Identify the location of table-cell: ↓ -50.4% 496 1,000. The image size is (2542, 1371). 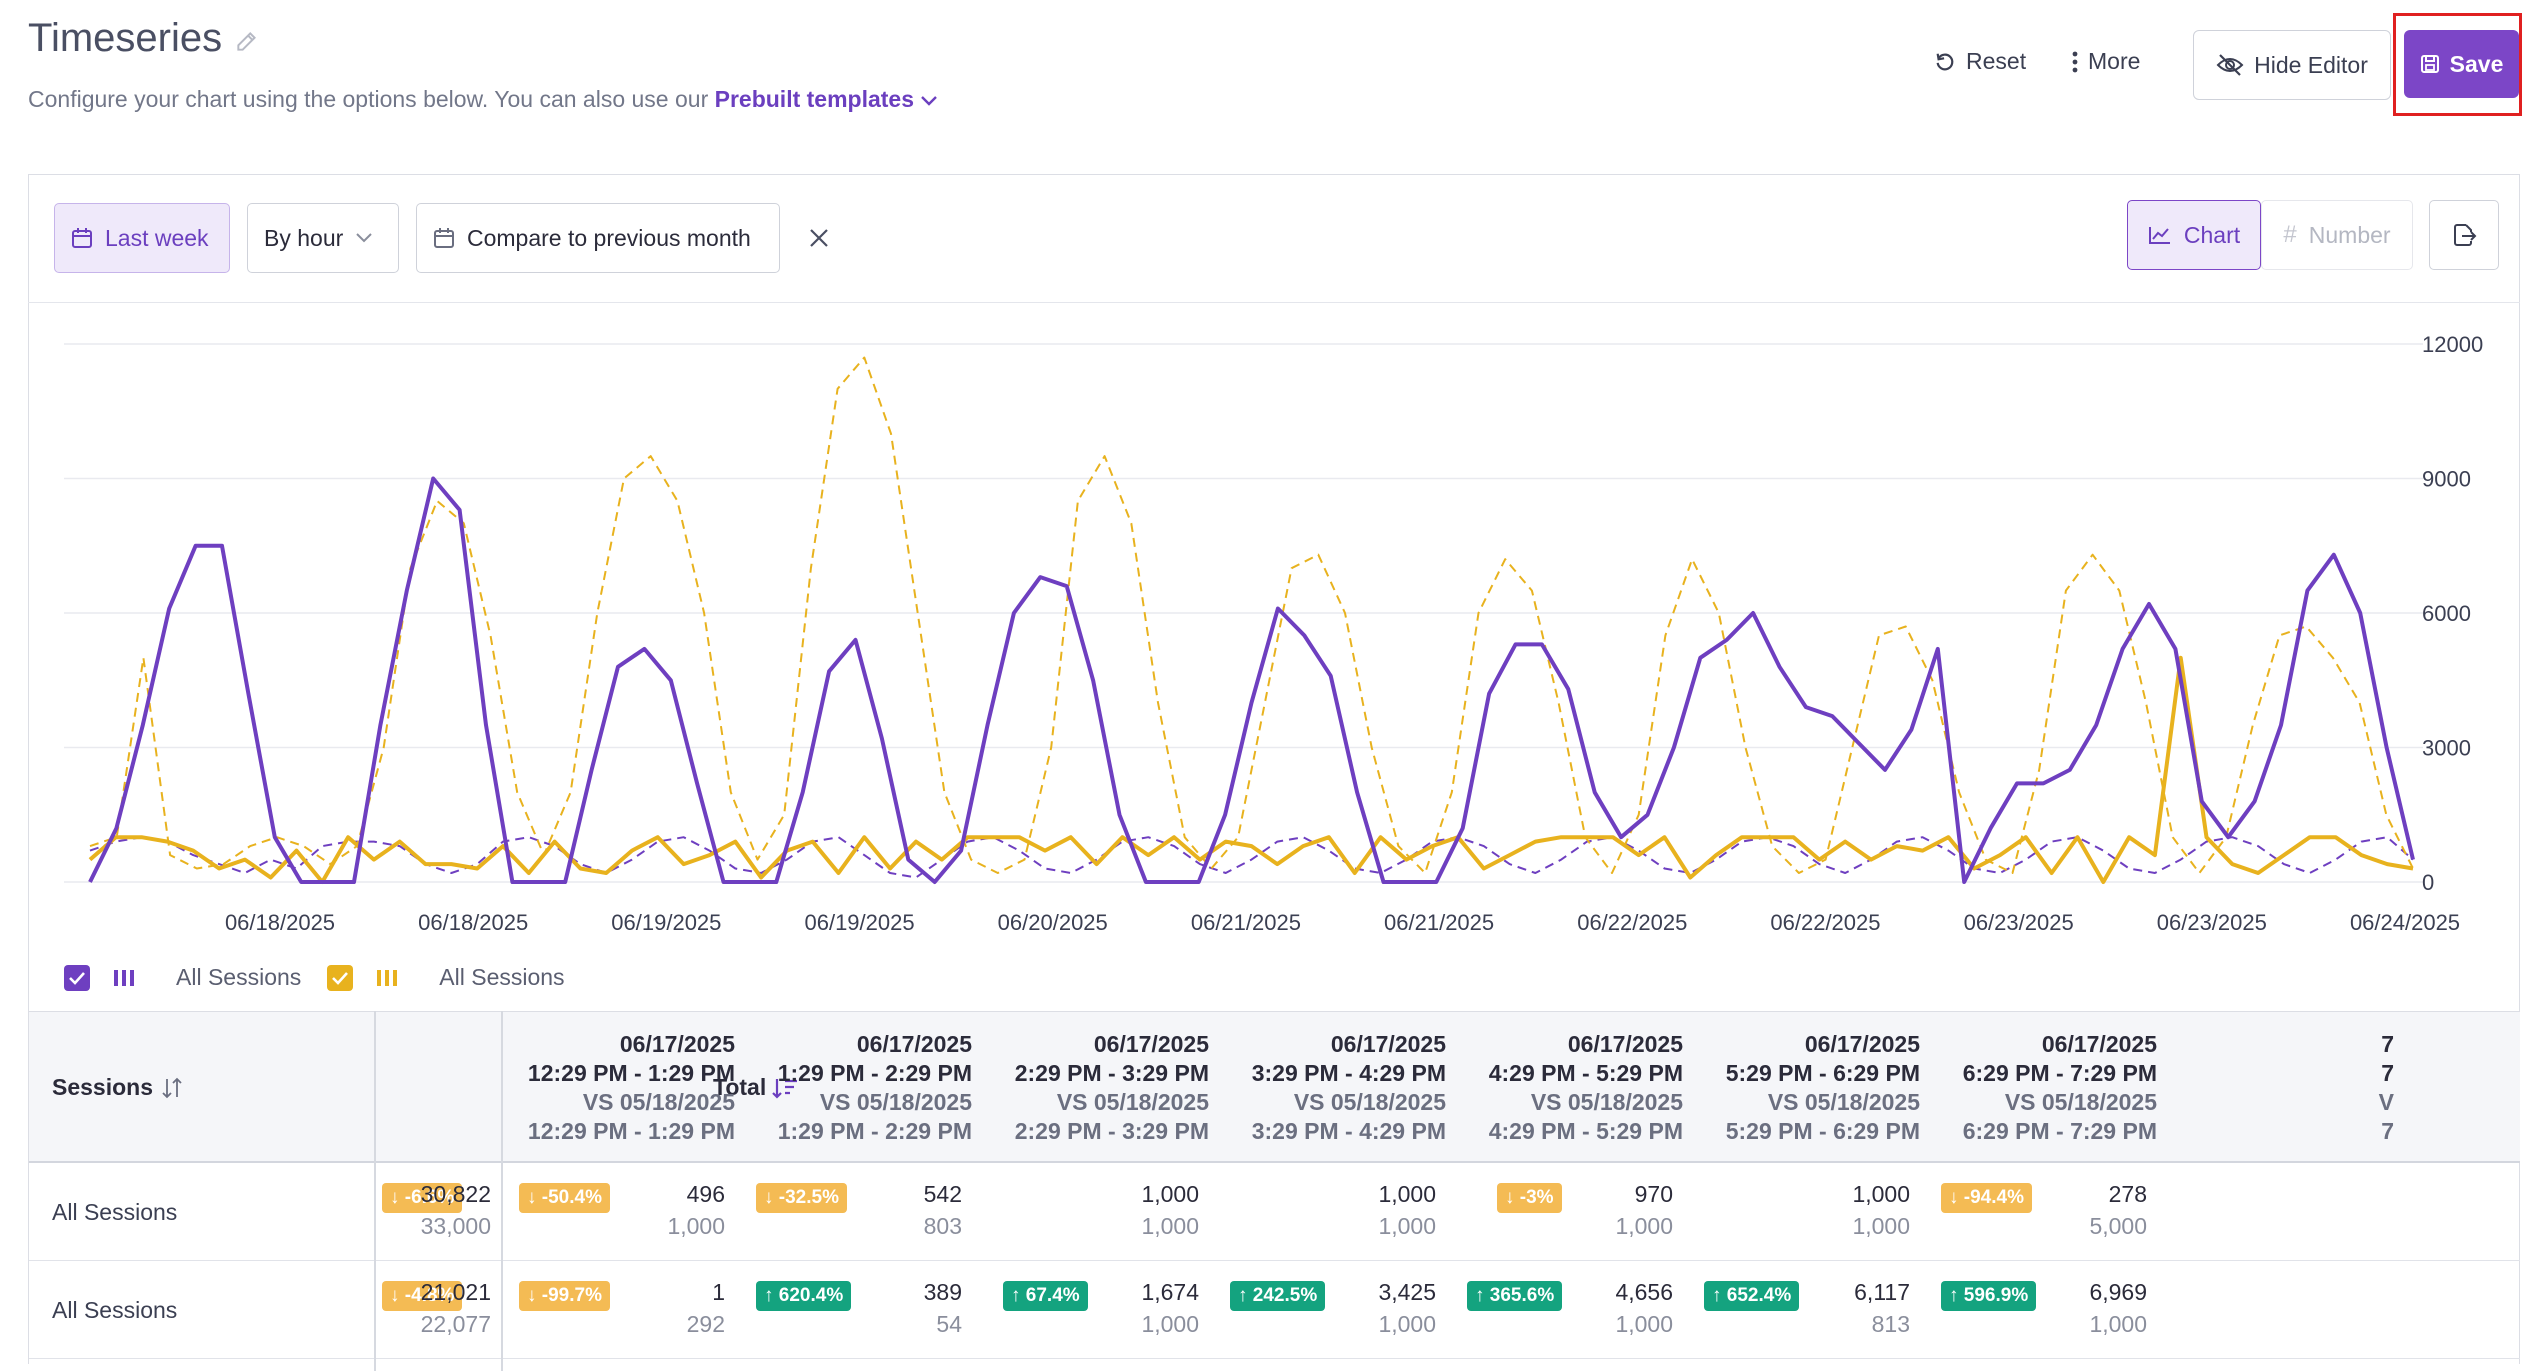
(619, 1212).